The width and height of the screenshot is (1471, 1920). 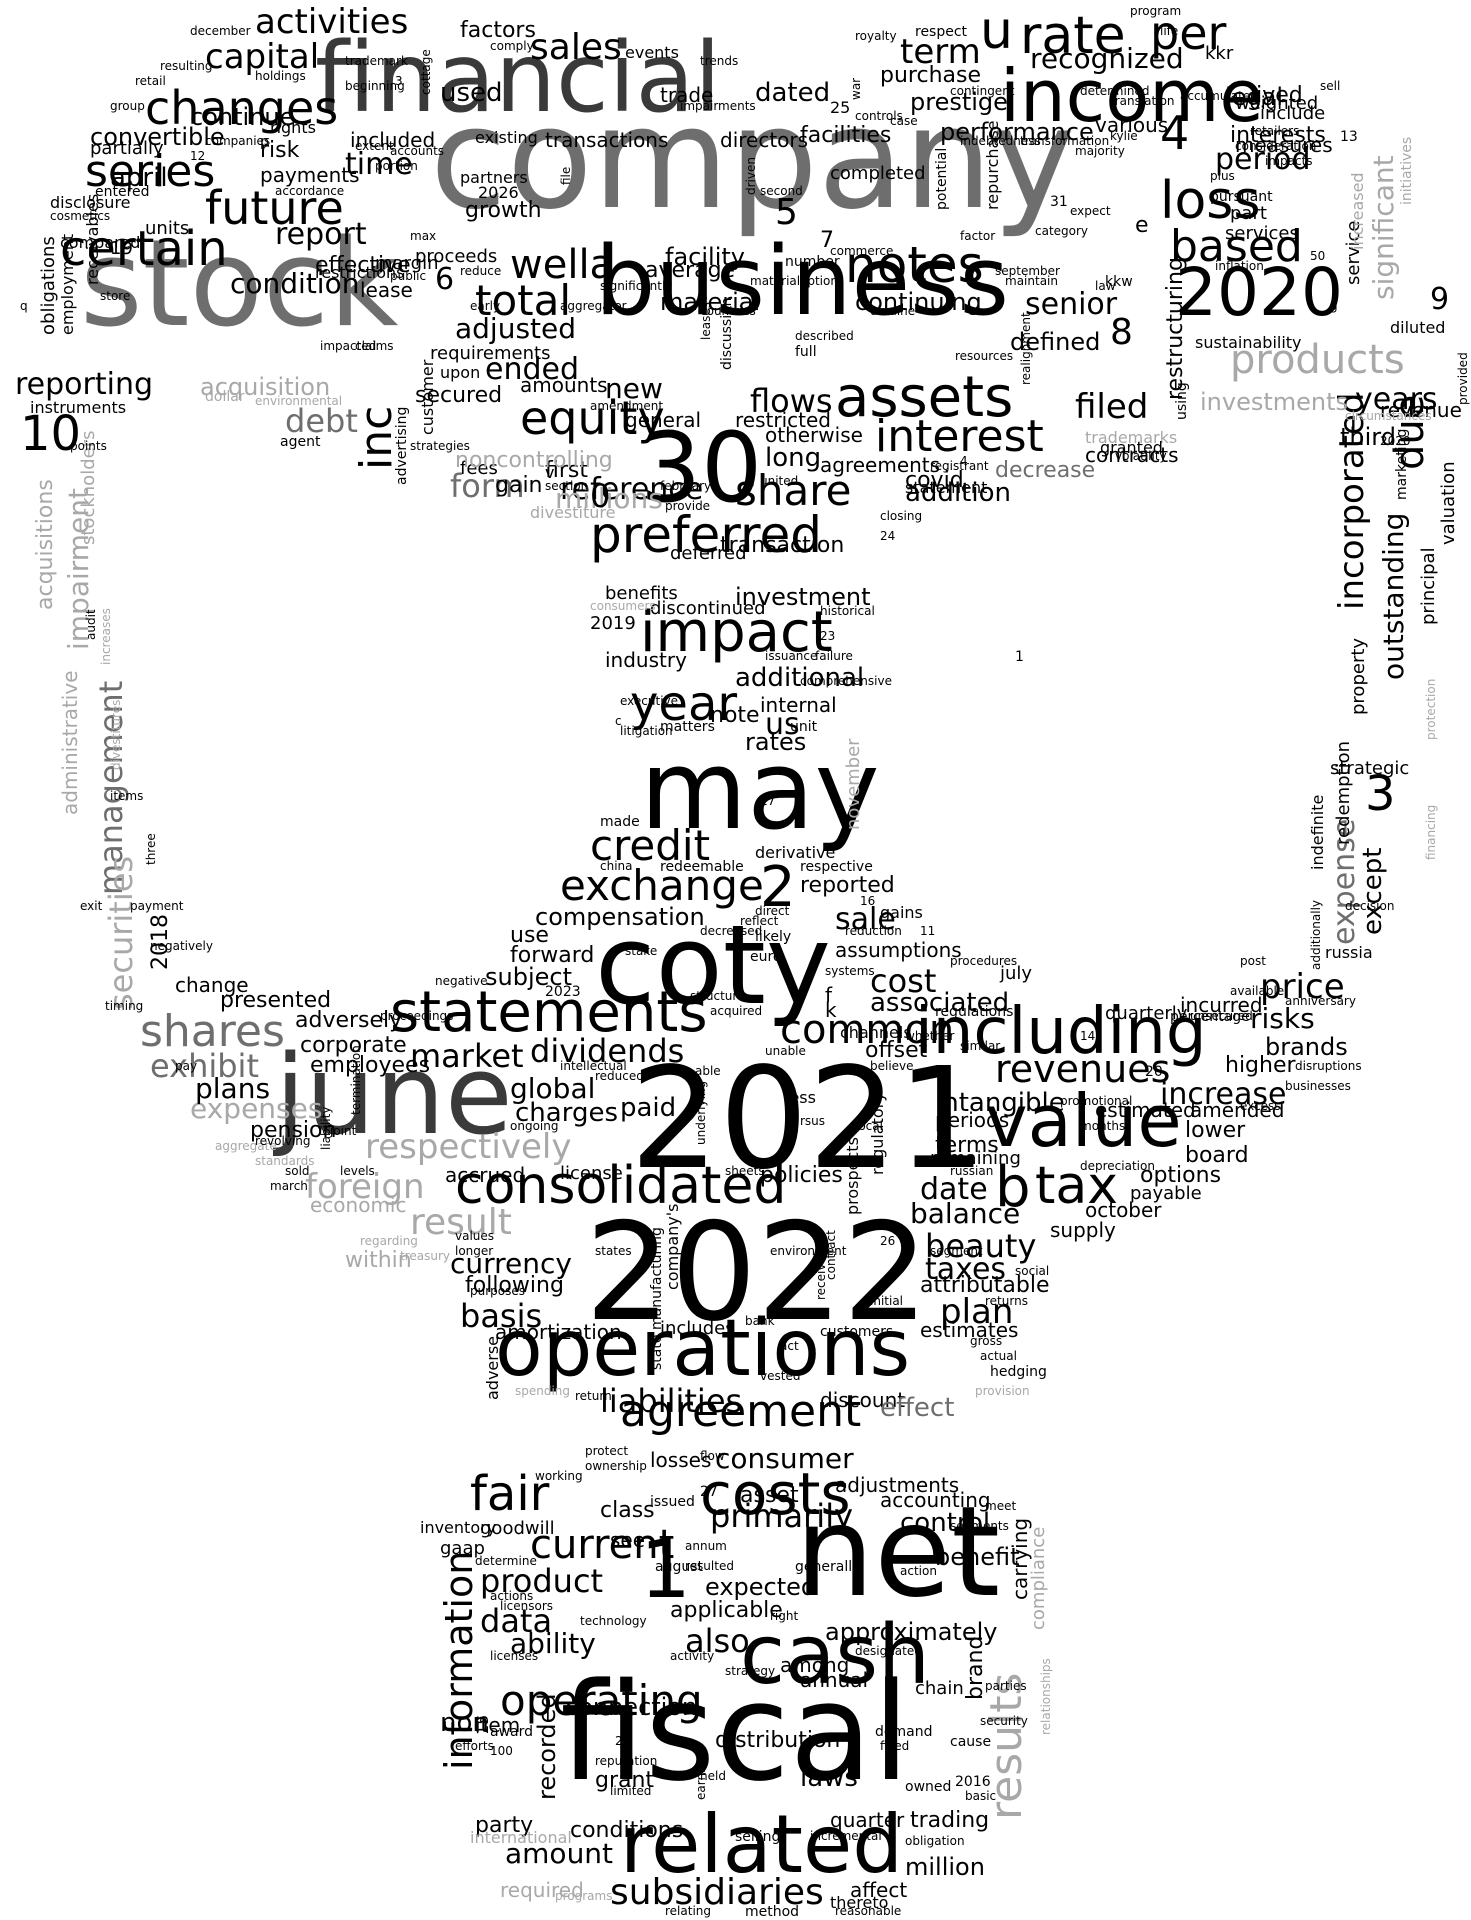 I want to click on cloud-word-exchange: exchange, so click(x=662, y=885).